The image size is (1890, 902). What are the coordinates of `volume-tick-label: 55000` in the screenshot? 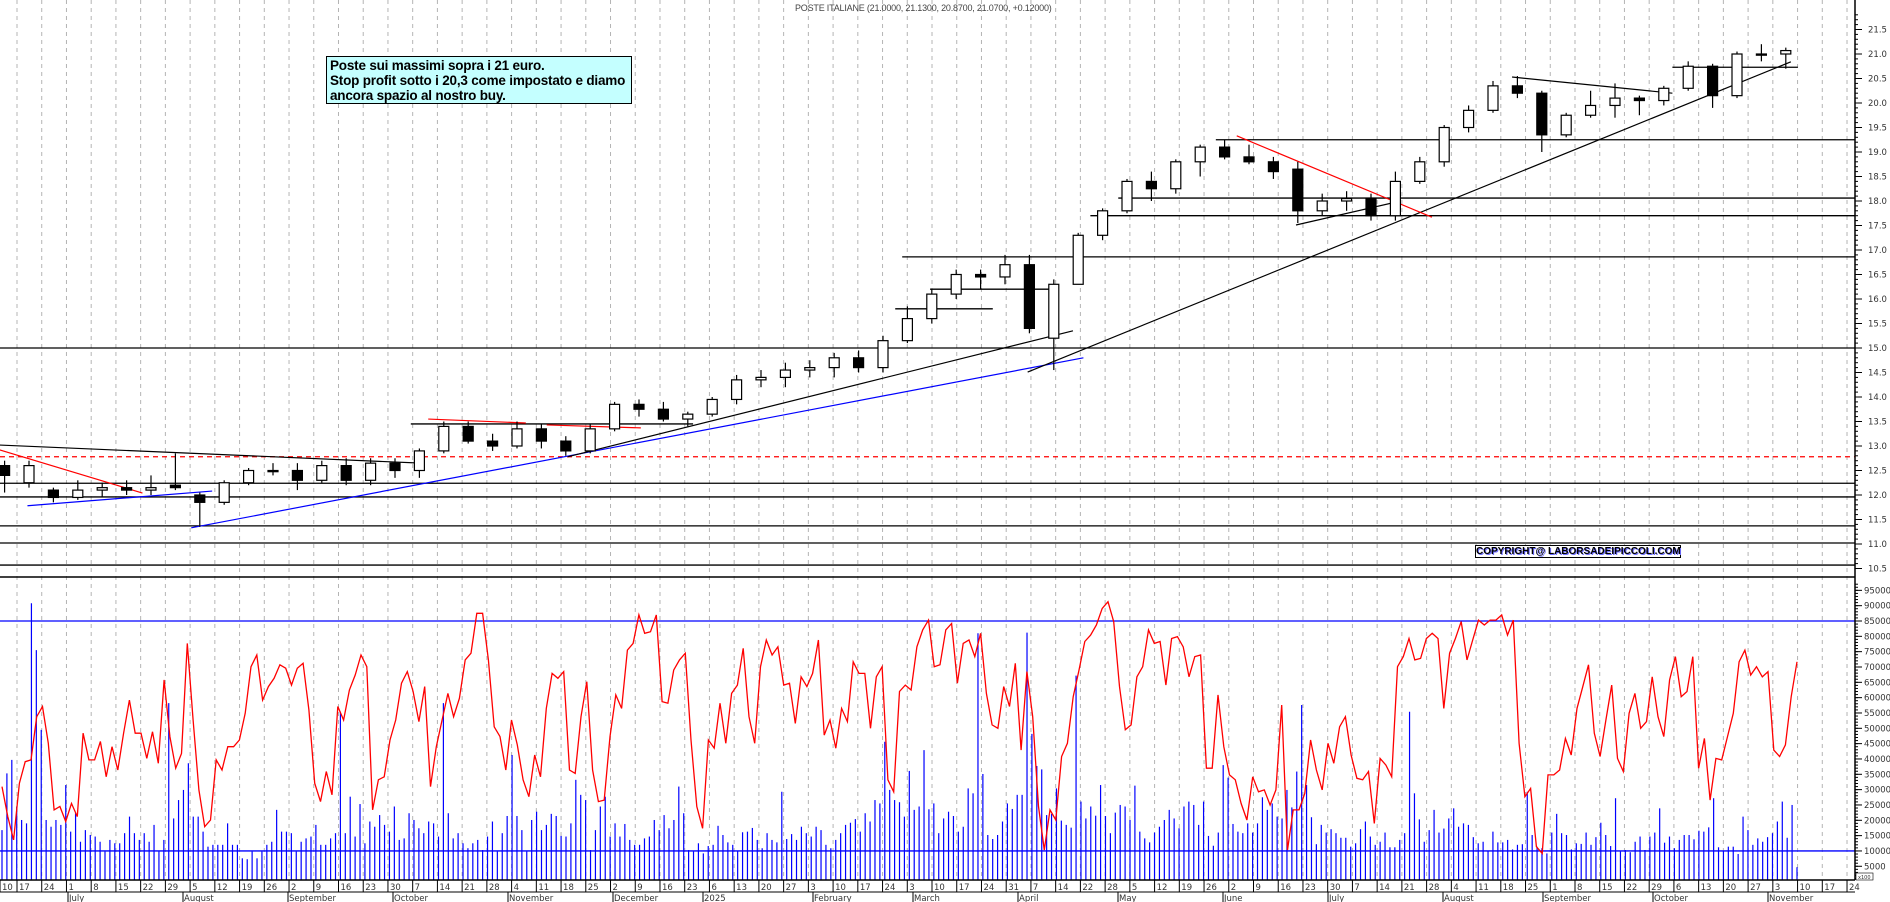 It's located at (1877, 714).